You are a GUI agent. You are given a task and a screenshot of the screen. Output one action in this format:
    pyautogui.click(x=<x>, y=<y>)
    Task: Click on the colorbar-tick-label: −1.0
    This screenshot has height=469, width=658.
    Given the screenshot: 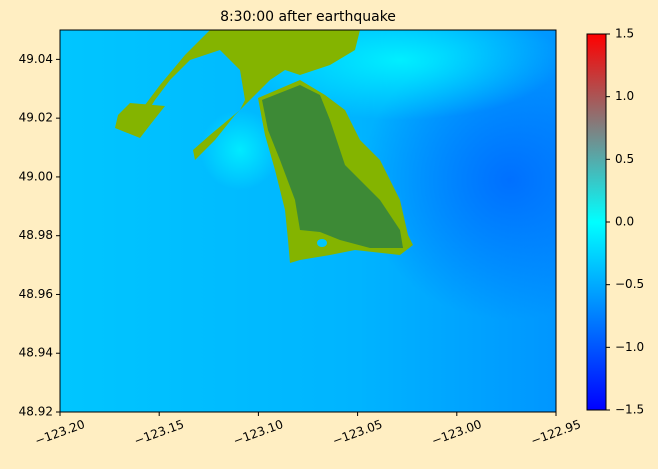 What is the action you would take?
    pyautogui.click(x=629, y=347)
    